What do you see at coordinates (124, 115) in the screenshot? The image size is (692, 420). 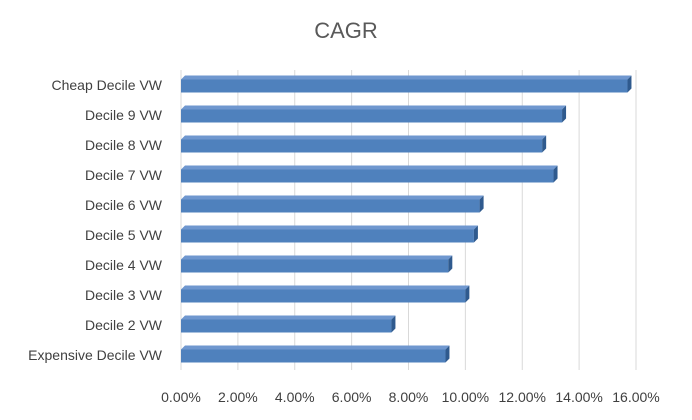 I see `category-label: Decile 9 VW` at bounding box center [124, 115].